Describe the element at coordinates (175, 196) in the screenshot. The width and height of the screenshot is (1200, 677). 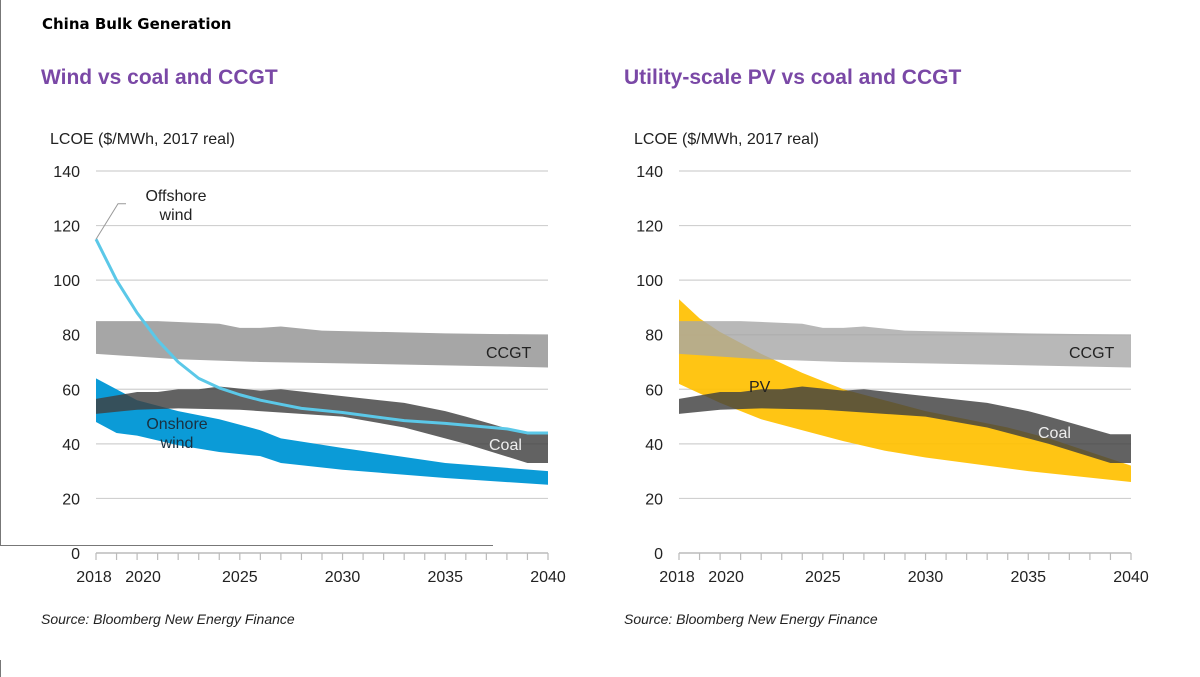
I see `annotation-offshore: Offshore` at that location.